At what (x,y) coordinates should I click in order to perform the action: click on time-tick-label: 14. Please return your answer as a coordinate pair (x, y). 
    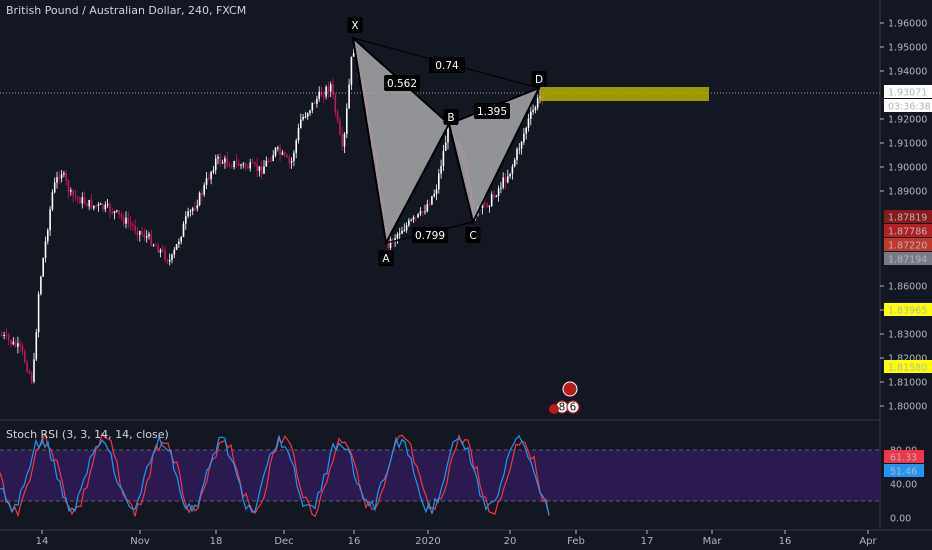
    Looking at the image, I should click on (42, 541).